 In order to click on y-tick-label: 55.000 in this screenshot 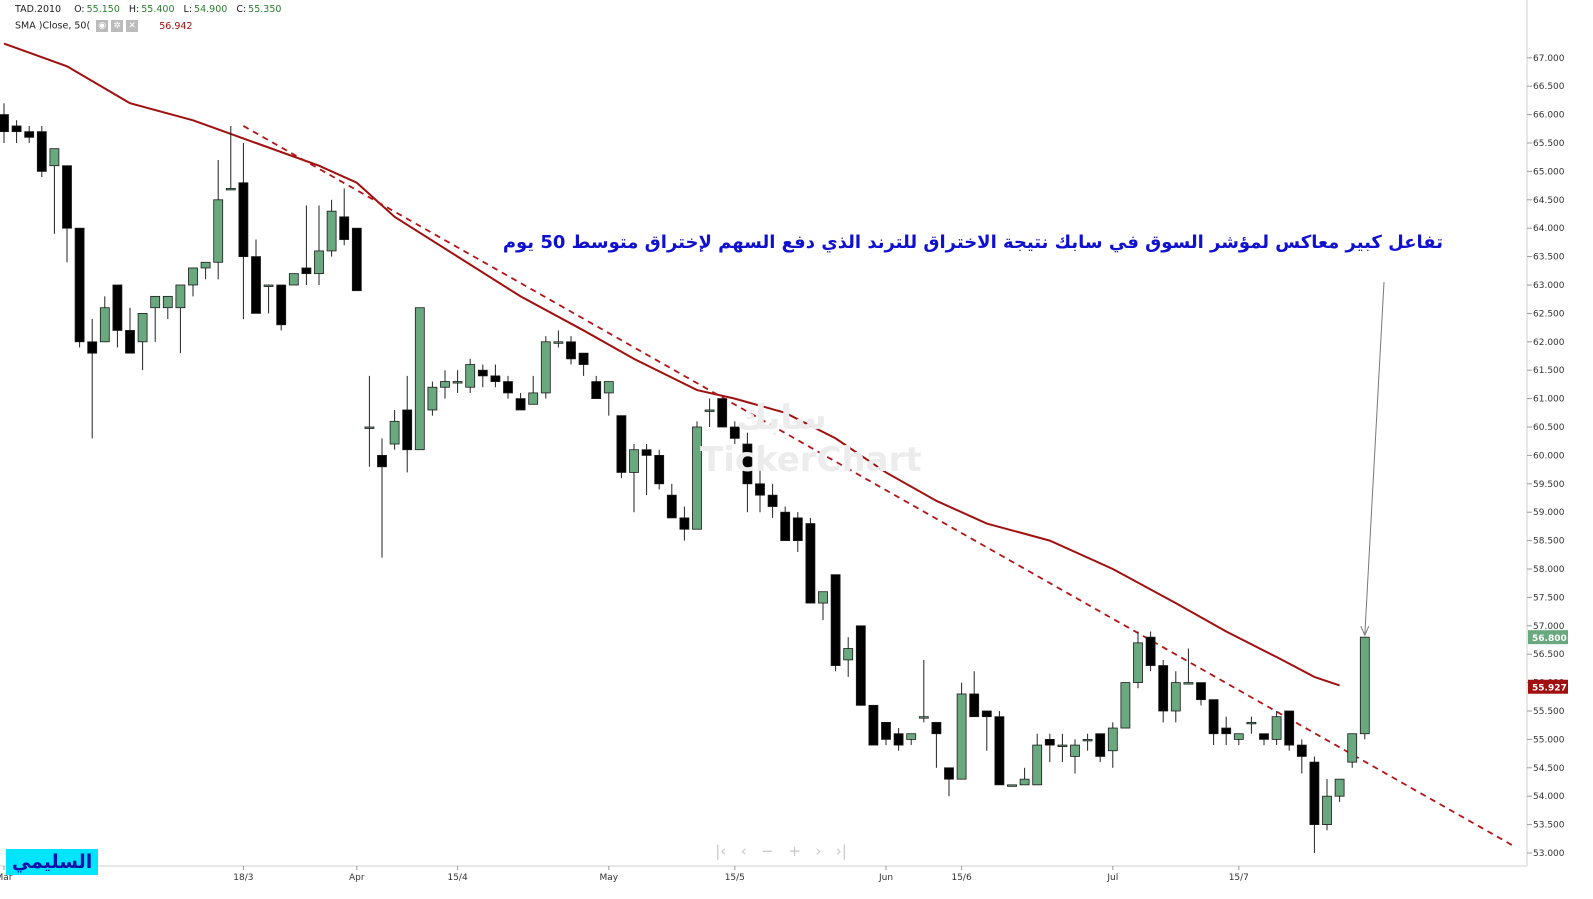, I will do `click(1549, 740)`.